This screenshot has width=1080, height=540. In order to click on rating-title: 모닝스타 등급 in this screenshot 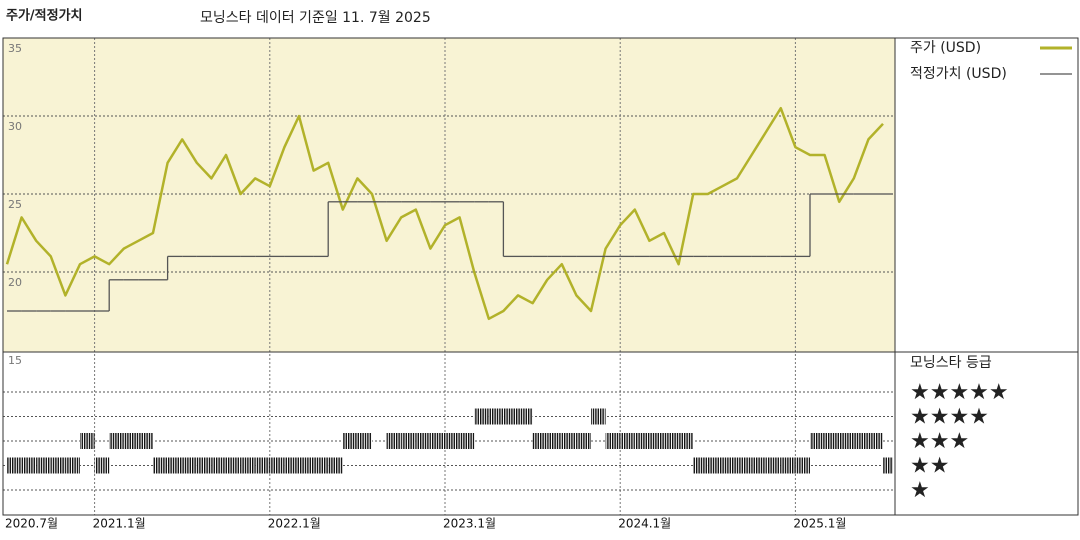, I will do `click(951, 363)`.